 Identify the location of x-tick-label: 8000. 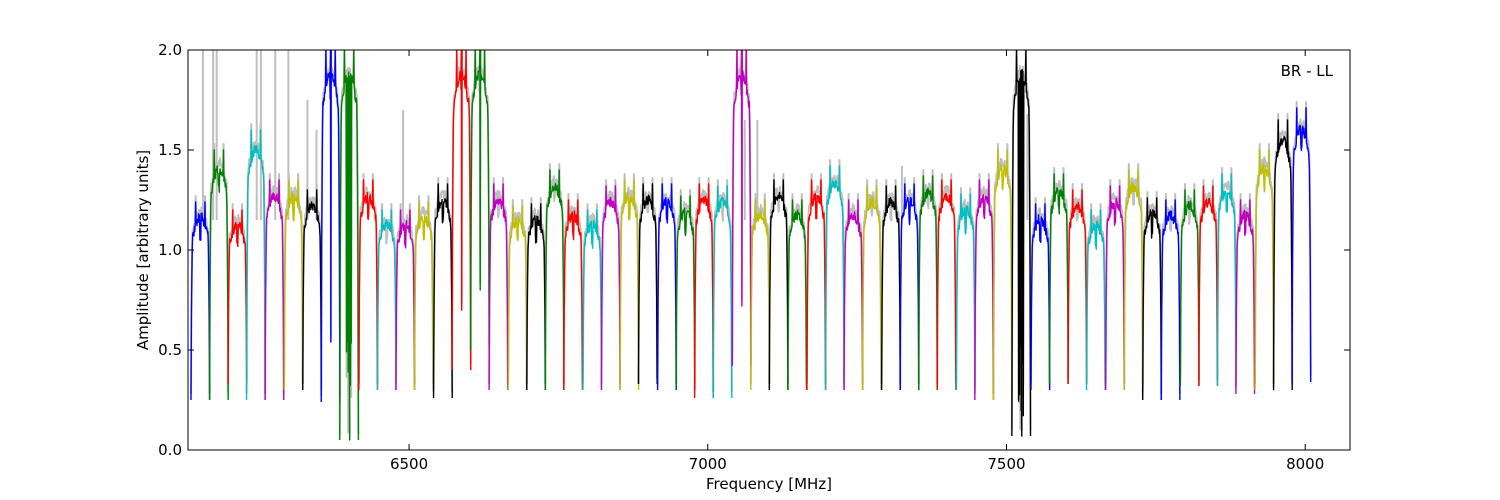
(1305, 464).